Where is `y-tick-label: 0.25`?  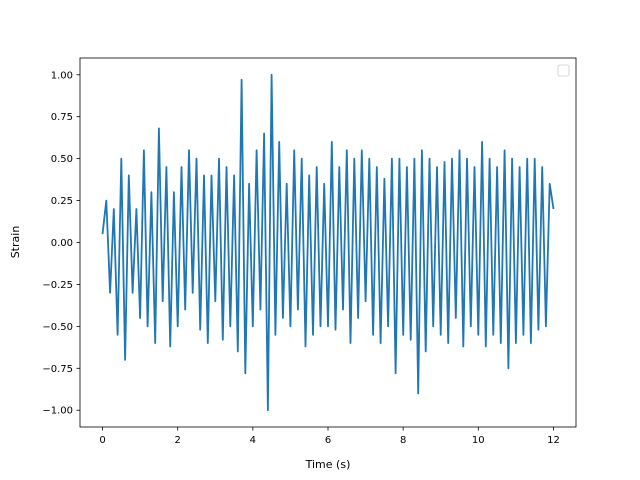 y-tick-label: 0.25 is located at coordinates (62, 201).